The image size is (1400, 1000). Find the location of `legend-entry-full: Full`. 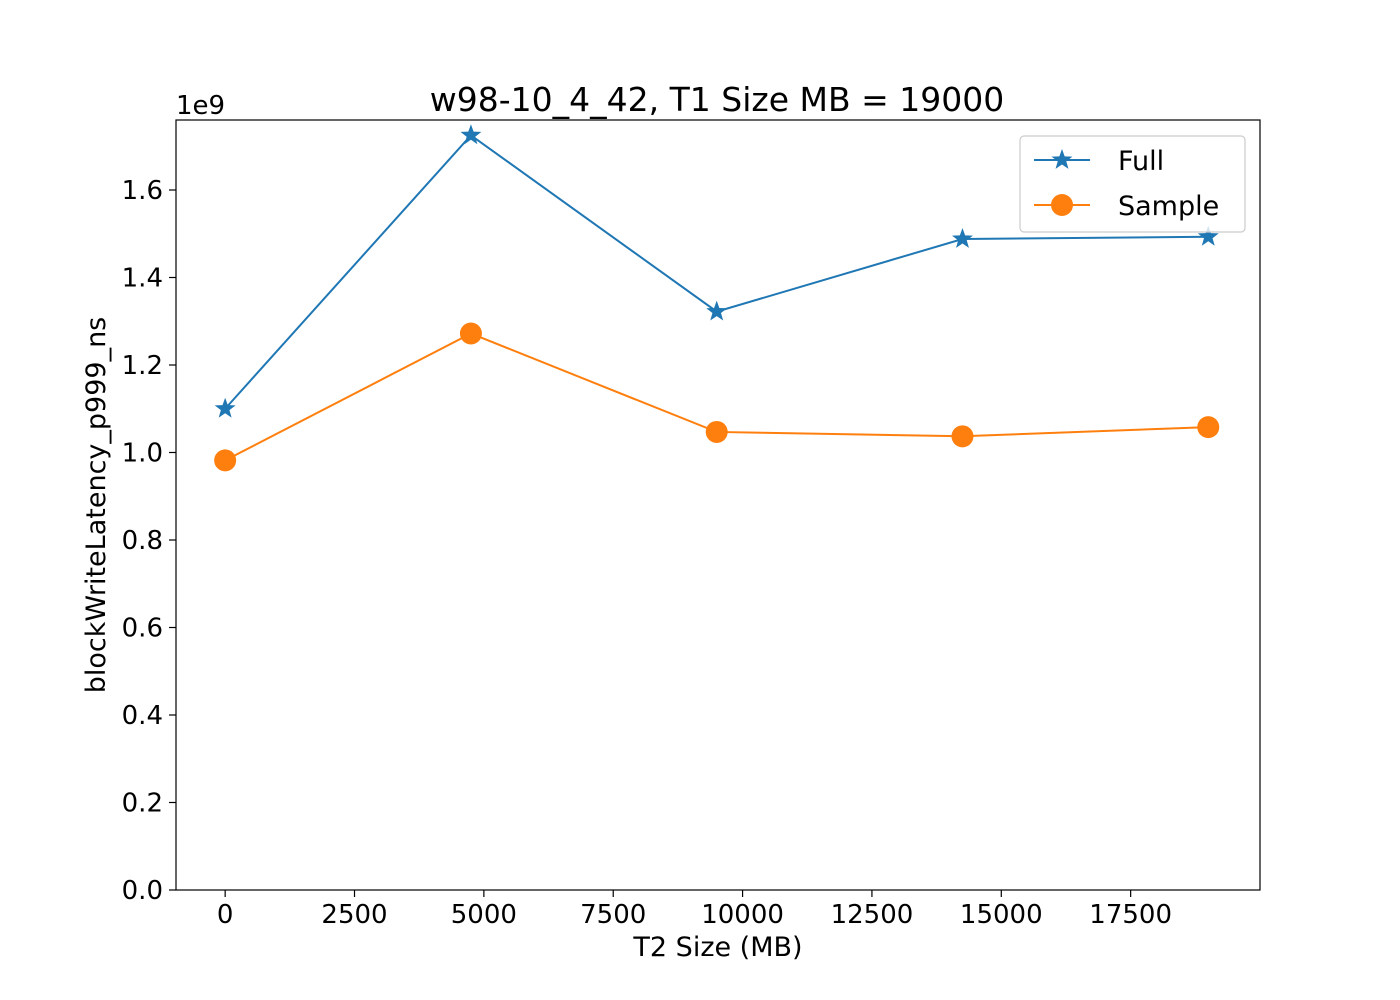

legend-entry-full: Full is located at coordinates (1099, 161).